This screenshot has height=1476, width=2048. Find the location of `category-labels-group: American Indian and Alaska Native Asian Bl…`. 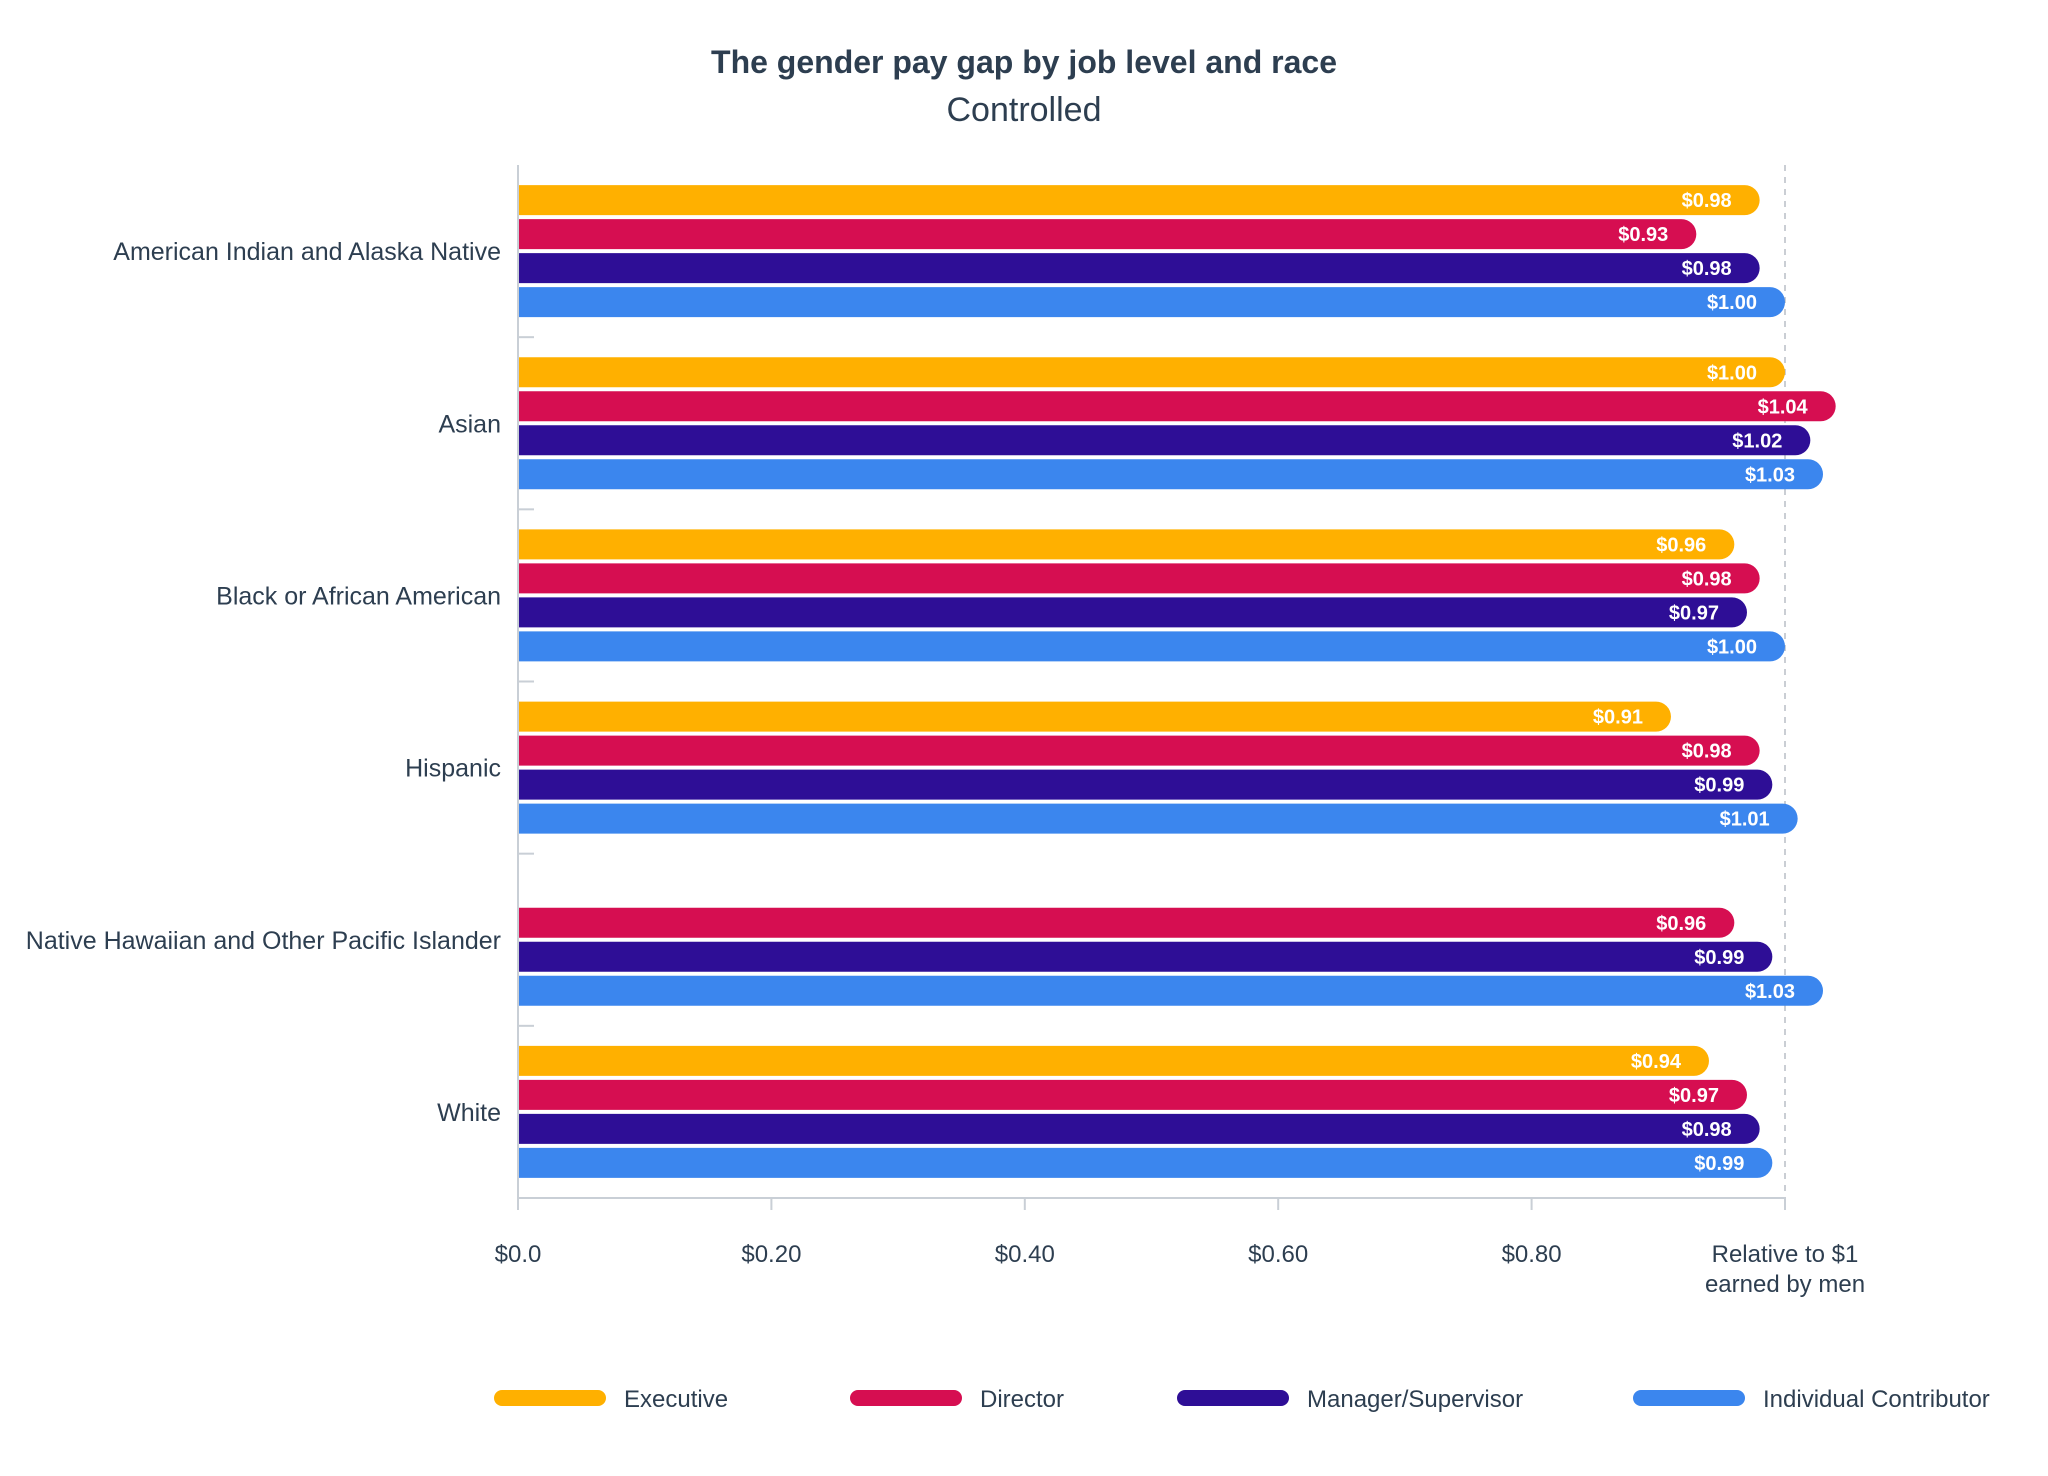

category-labels-group: American Indian and Alaska Native Asian Bl… is located at coordinates (263, 682).